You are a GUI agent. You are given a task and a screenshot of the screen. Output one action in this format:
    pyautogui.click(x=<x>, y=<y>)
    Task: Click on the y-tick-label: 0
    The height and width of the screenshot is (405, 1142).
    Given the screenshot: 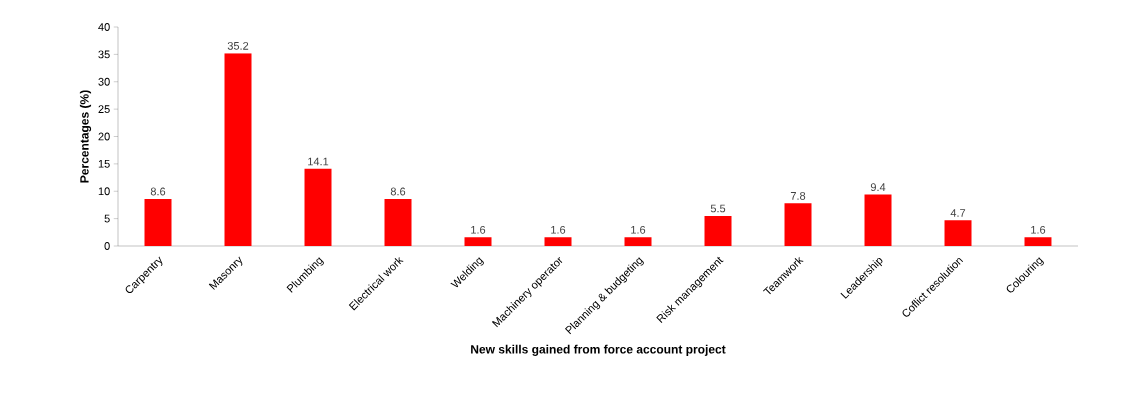 What is the action you would take?
    pyautogui.click(x=107, y=246)
    